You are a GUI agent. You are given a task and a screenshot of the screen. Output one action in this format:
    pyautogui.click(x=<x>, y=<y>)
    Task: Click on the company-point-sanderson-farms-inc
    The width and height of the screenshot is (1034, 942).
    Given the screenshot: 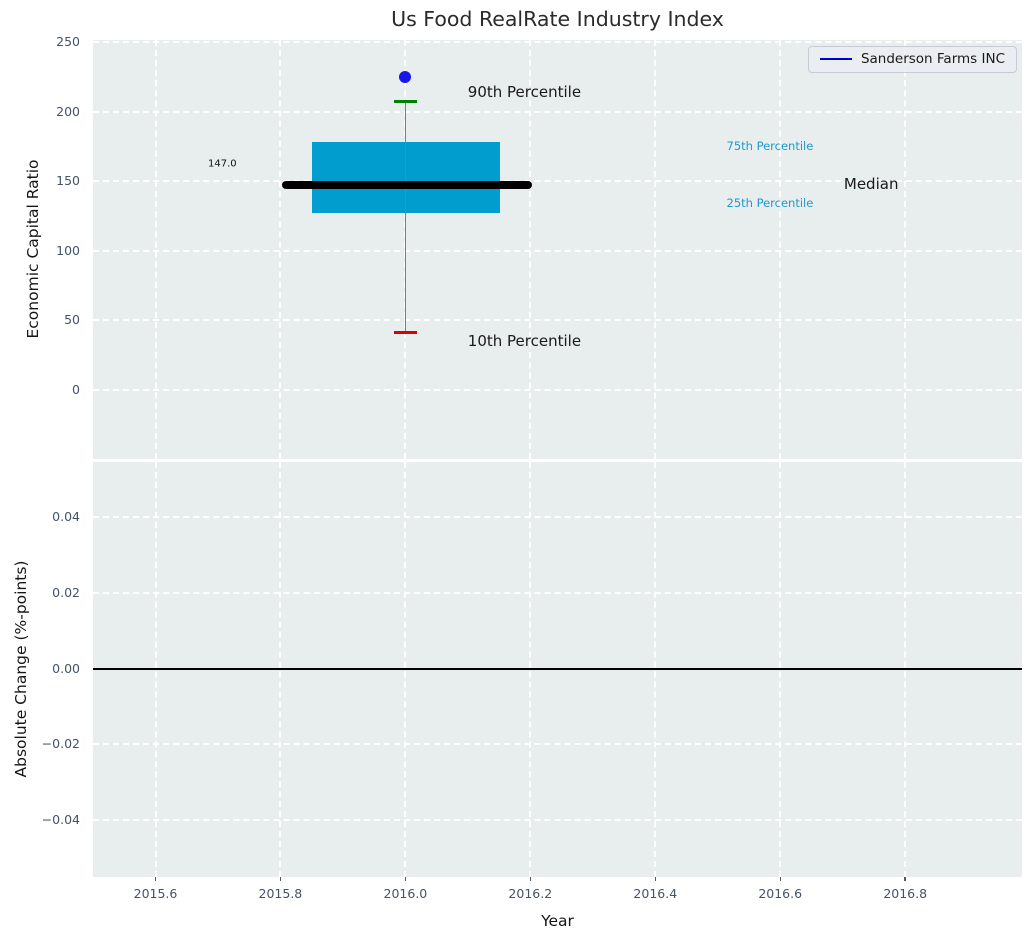 What is the action you would take?
    pyautogui.click(x=405, y=76)
    